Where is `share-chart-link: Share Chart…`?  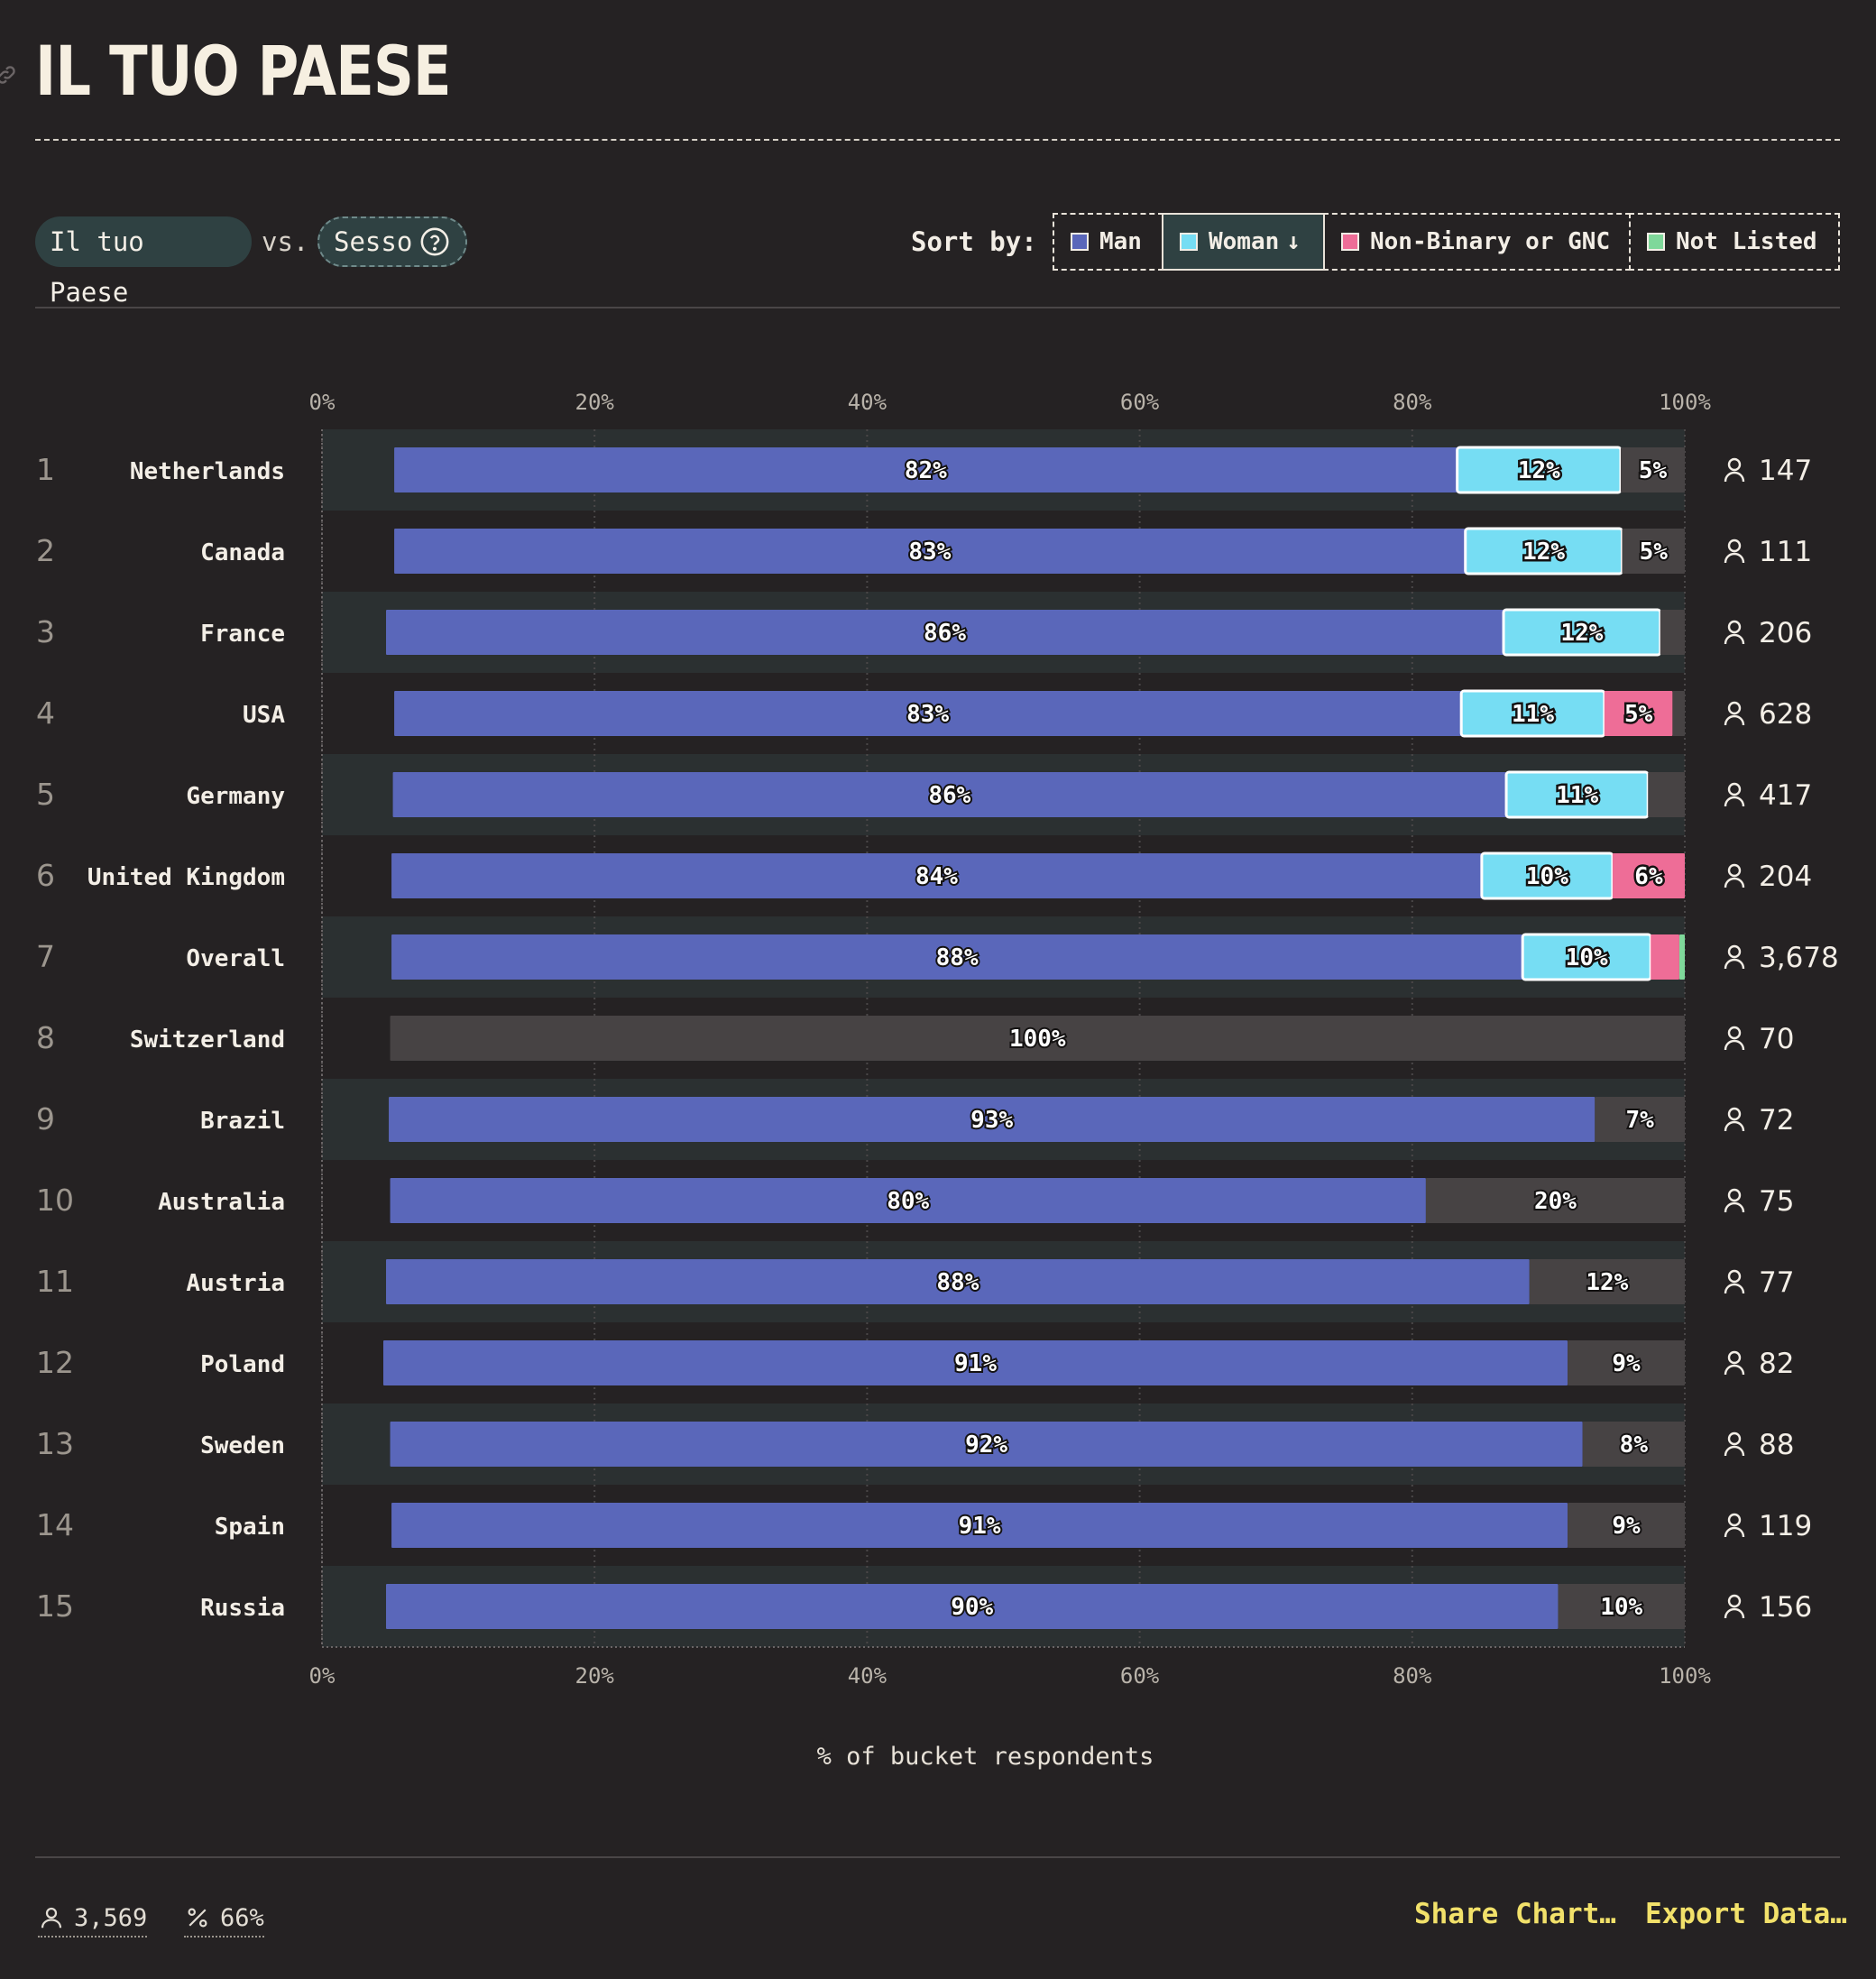
share-chart-link: Share Chart… is located at coordinates (1515, 1914).